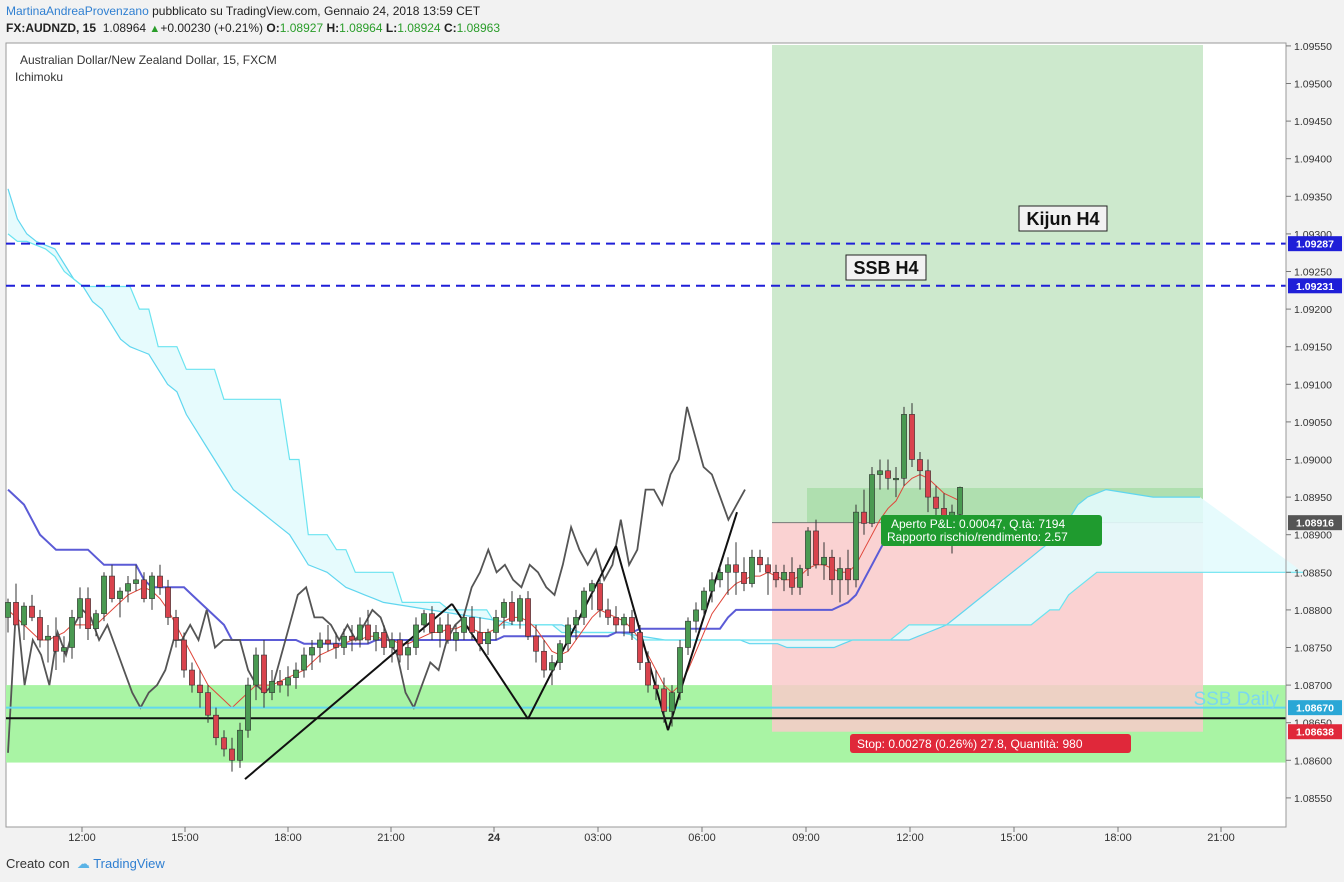  I want to click on kijun-h4-box, so click(1063, 218).